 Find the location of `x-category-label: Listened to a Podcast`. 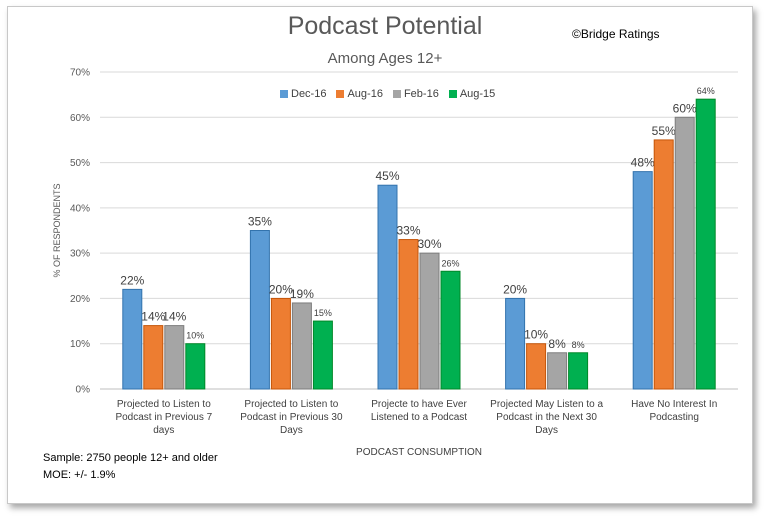

x-category-label: Listened to a Podcast is located at coordinates (419, 417).